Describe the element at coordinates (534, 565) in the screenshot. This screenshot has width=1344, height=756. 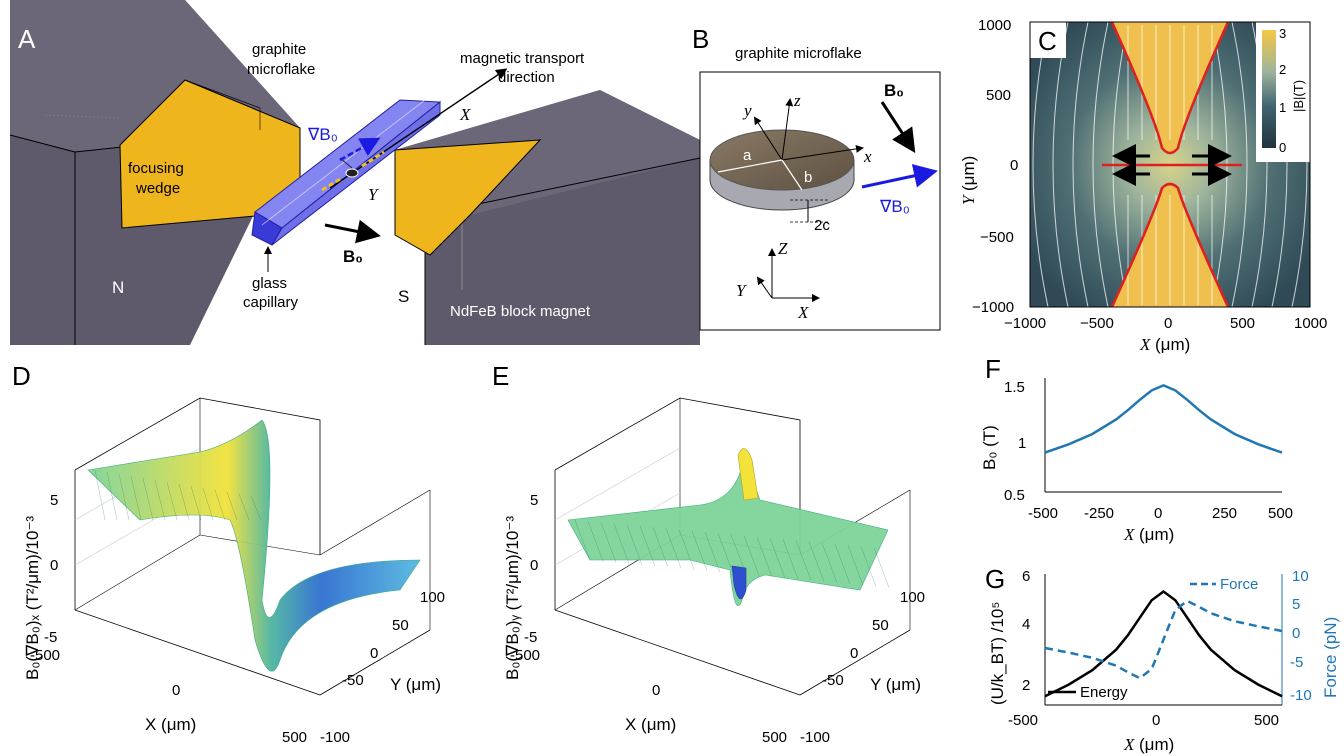
I see `e-ztick-0: 0` at that location.